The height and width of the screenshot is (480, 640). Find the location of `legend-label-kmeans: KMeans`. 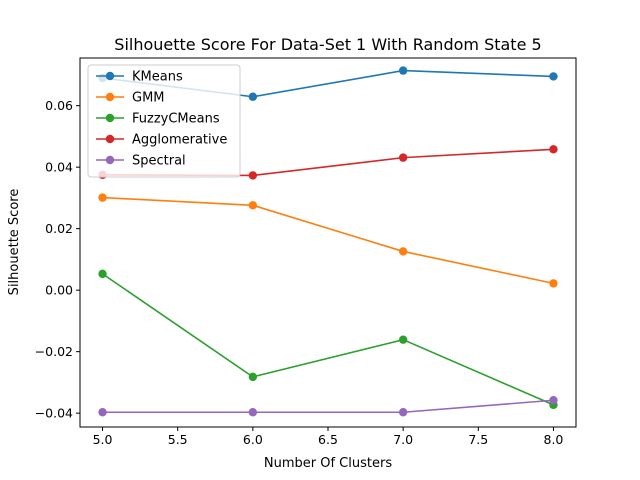

legend-label-kmeans: KMeans is located at coordinates (157, 77).